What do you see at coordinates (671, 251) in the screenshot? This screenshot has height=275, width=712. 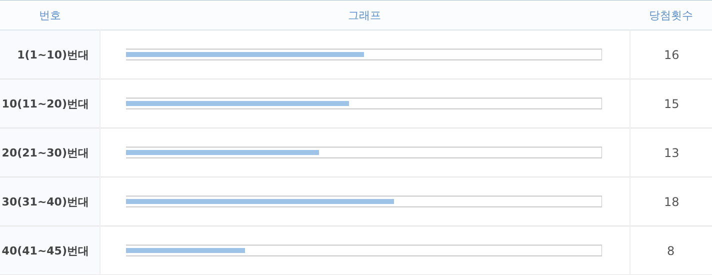 I see `data-label: 8` at bounding box center [671, 251].